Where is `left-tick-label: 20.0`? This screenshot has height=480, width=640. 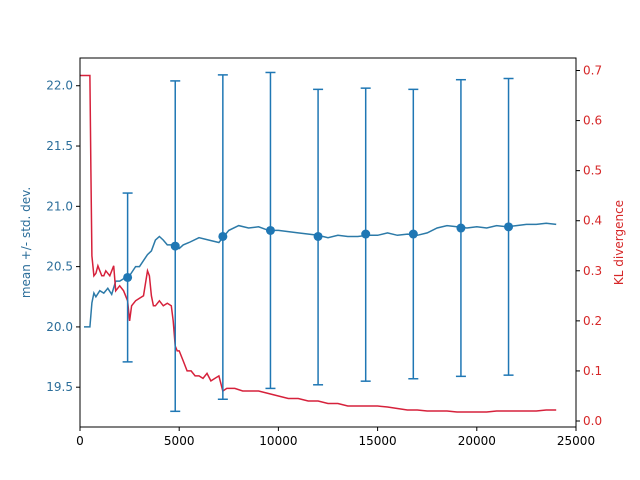 left-tick-label: 20.0 is located at coordinates (59, 327).